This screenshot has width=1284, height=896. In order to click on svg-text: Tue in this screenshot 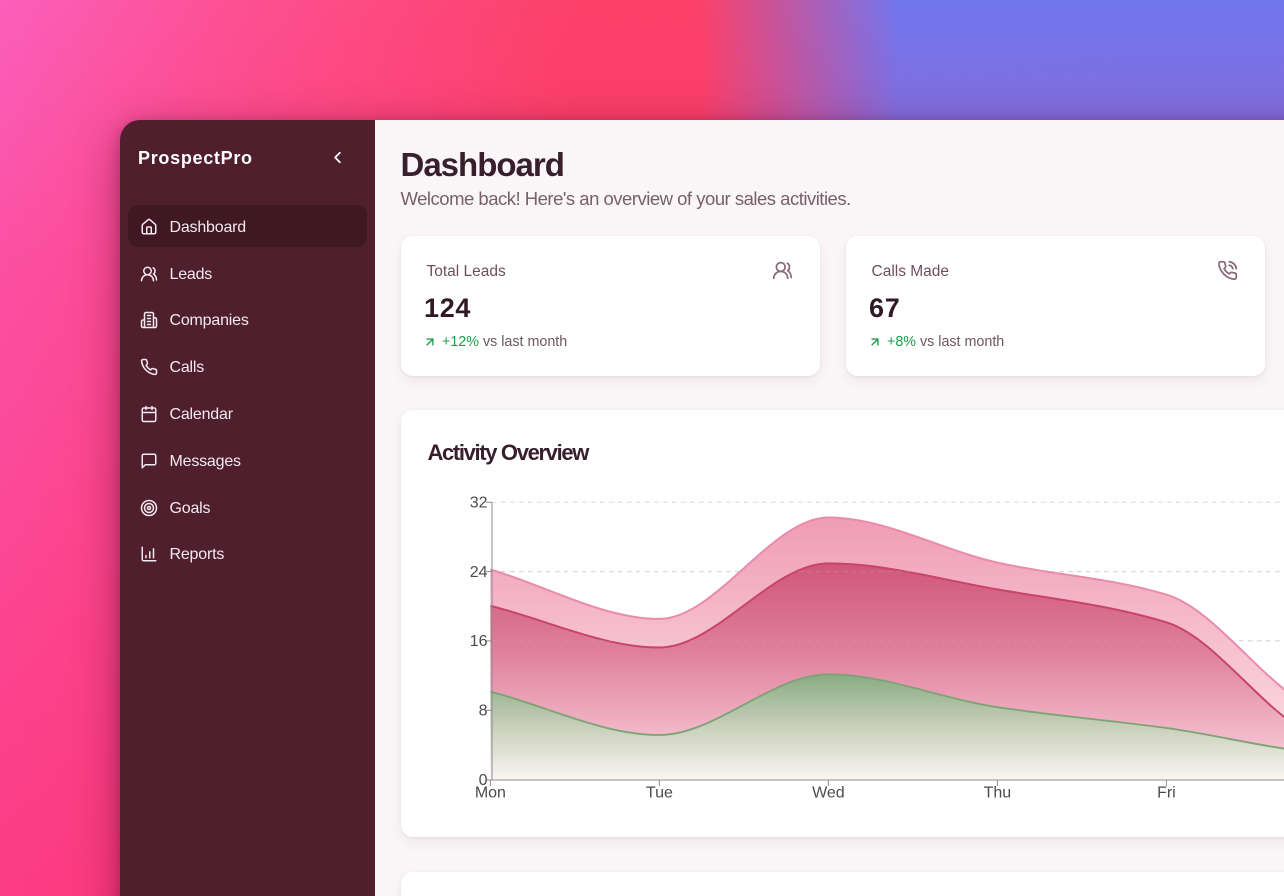, I will do `click(658, 792)`.